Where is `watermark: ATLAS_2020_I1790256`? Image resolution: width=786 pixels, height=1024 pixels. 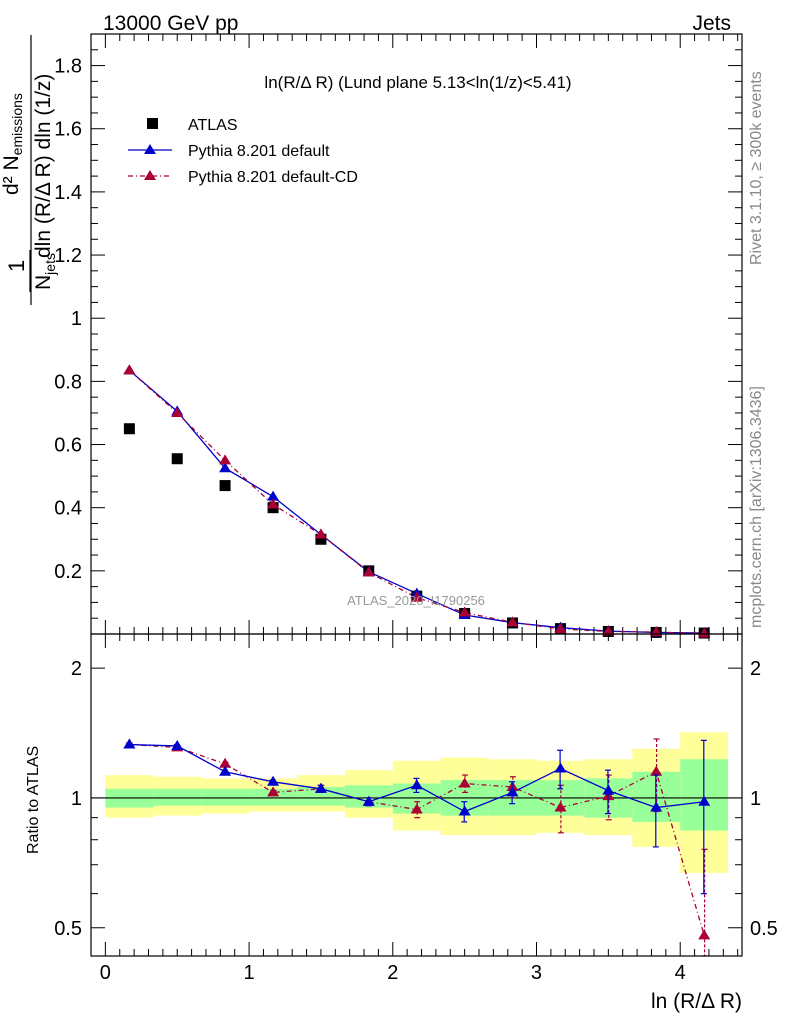
watermark: ATLAS_2020_I1790256 is located at coordinates (416, 600).